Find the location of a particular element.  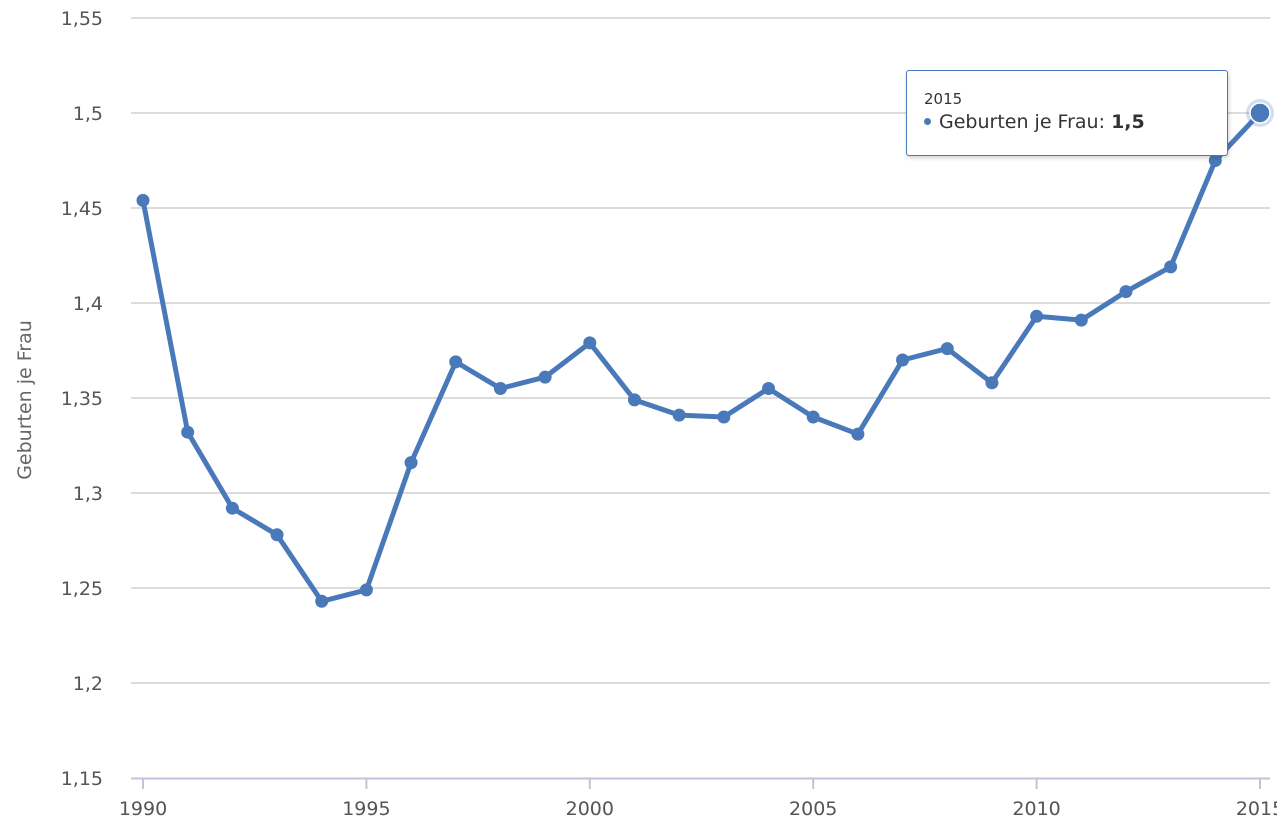

y-tick-label: 1,35 is located at coordinates (82, 399).